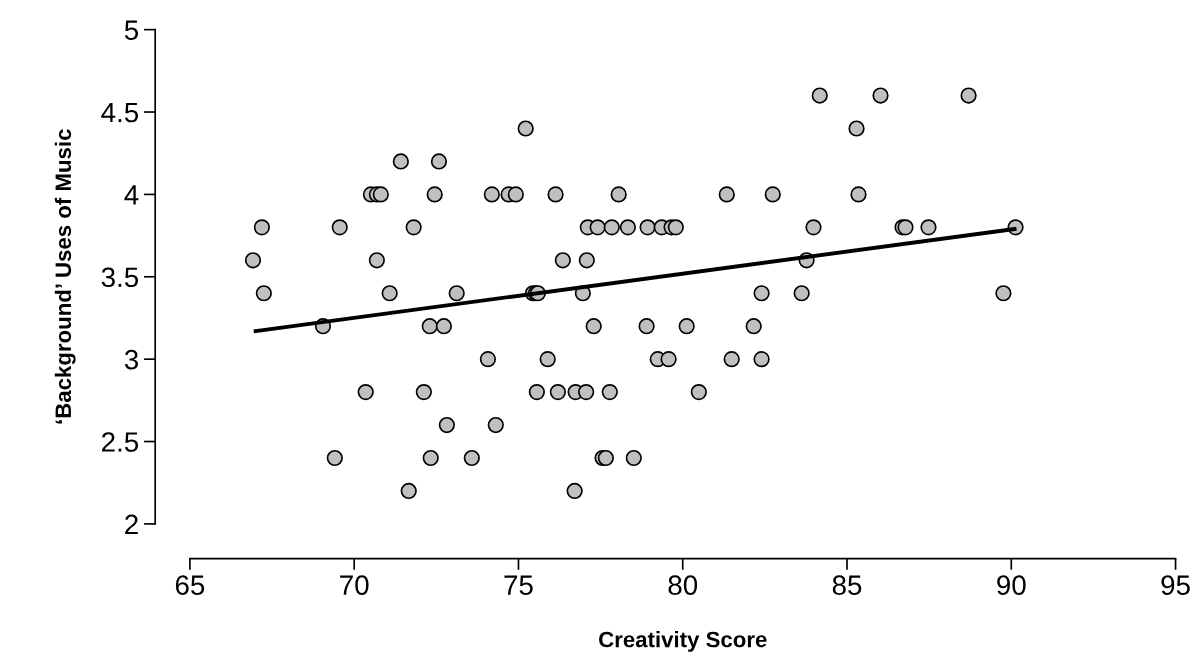  Describe the element at coordinates (518, 585) in the screenshot. I see `x-tick-label: 75` at that location.